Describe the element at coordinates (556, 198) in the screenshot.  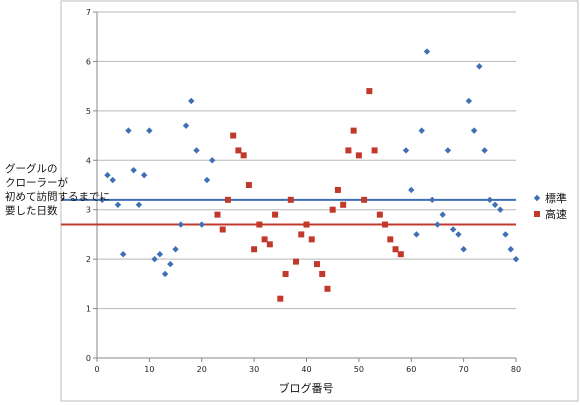
I see `legend-label-1: 標準` at that location.